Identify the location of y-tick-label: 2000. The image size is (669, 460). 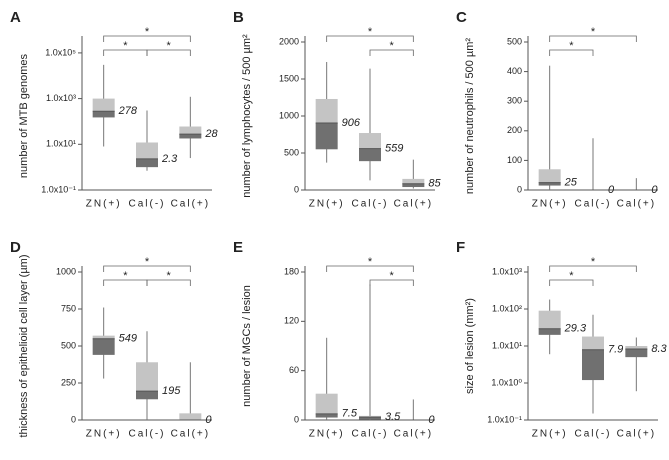
(289, 41).